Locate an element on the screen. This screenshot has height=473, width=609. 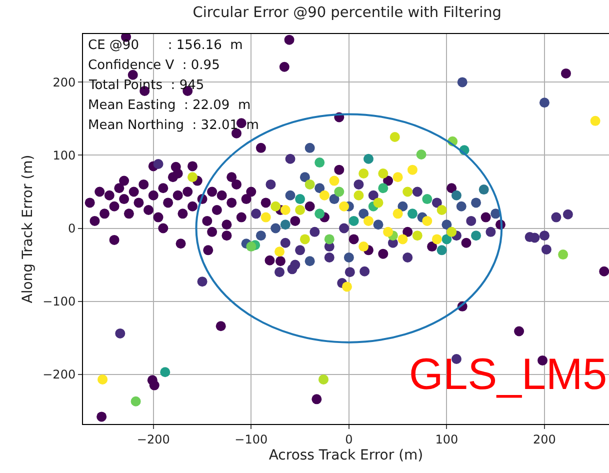
y-tick-label: 100 is located at coordinates (64, 155).